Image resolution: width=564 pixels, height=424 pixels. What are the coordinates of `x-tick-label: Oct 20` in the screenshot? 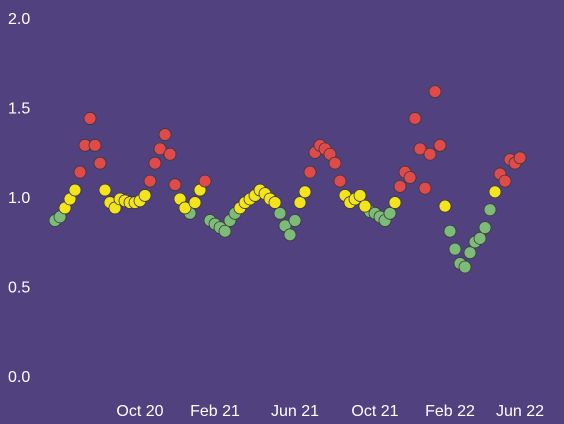 It's located at (139, 411).